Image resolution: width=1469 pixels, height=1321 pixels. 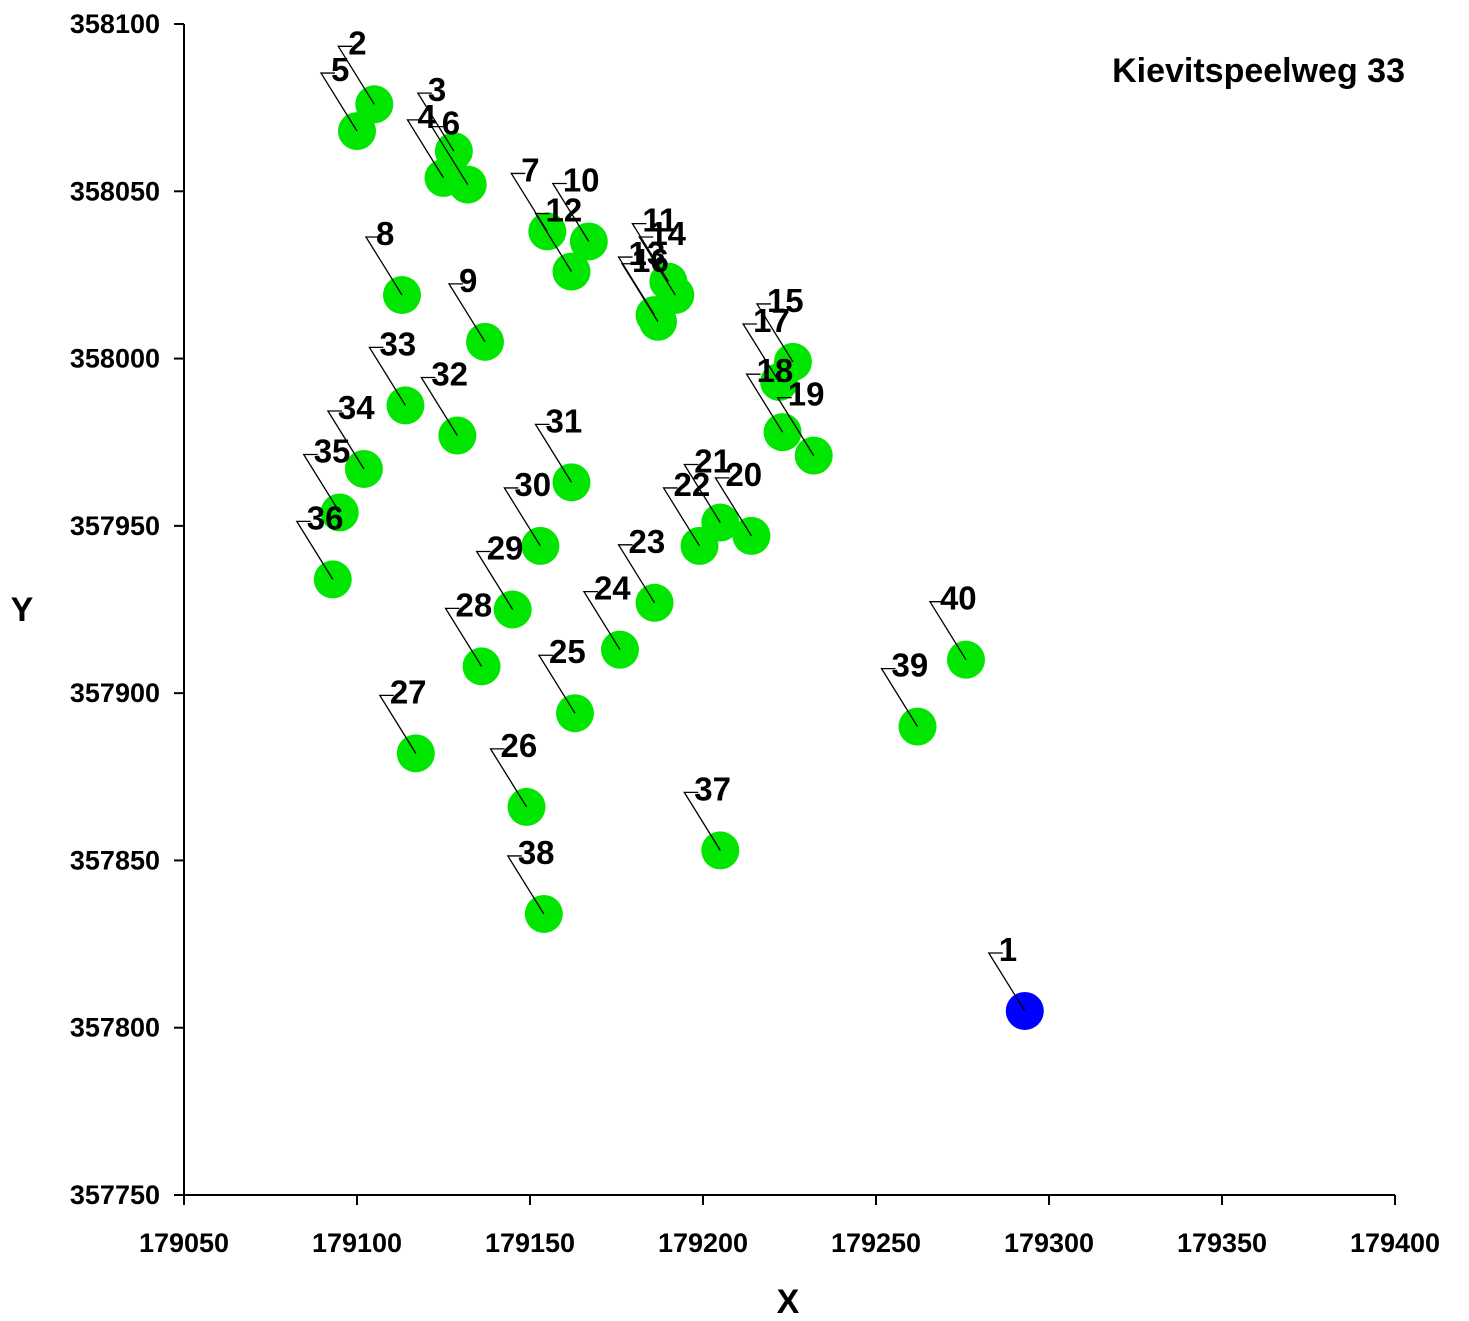 I want to click on chart-title: Kievitspeelweg 33, so click(x=1258, y=71).